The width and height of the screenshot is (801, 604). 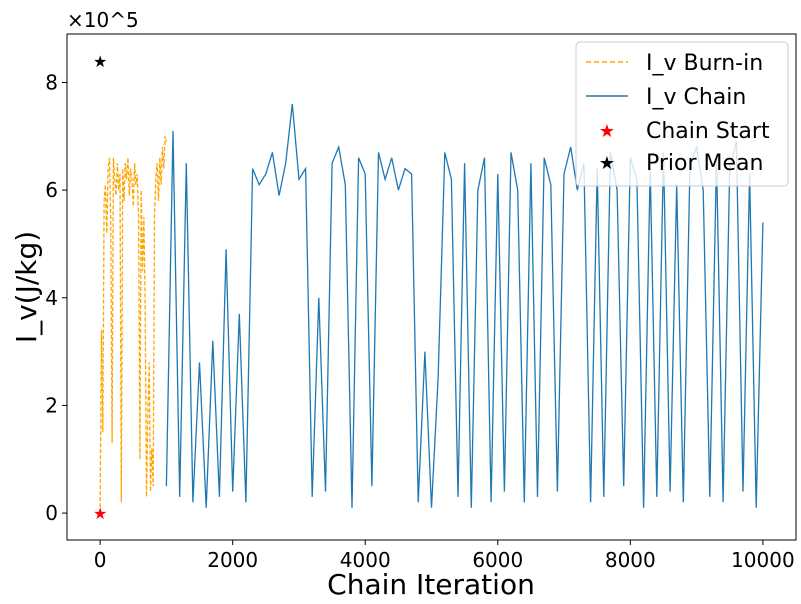 I want to click on x-tick-label: 0, so click(x=100, y=560).